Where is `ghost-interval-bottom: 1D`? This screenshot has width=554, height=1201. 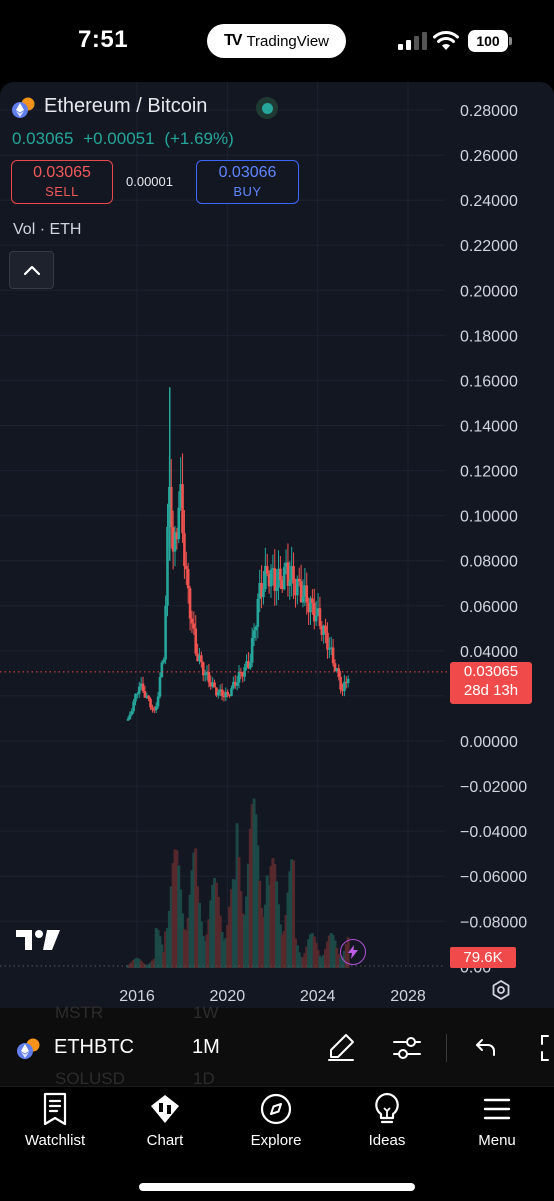 ghost-interval-bottom: 1D is located at coordinates (204, 1078).